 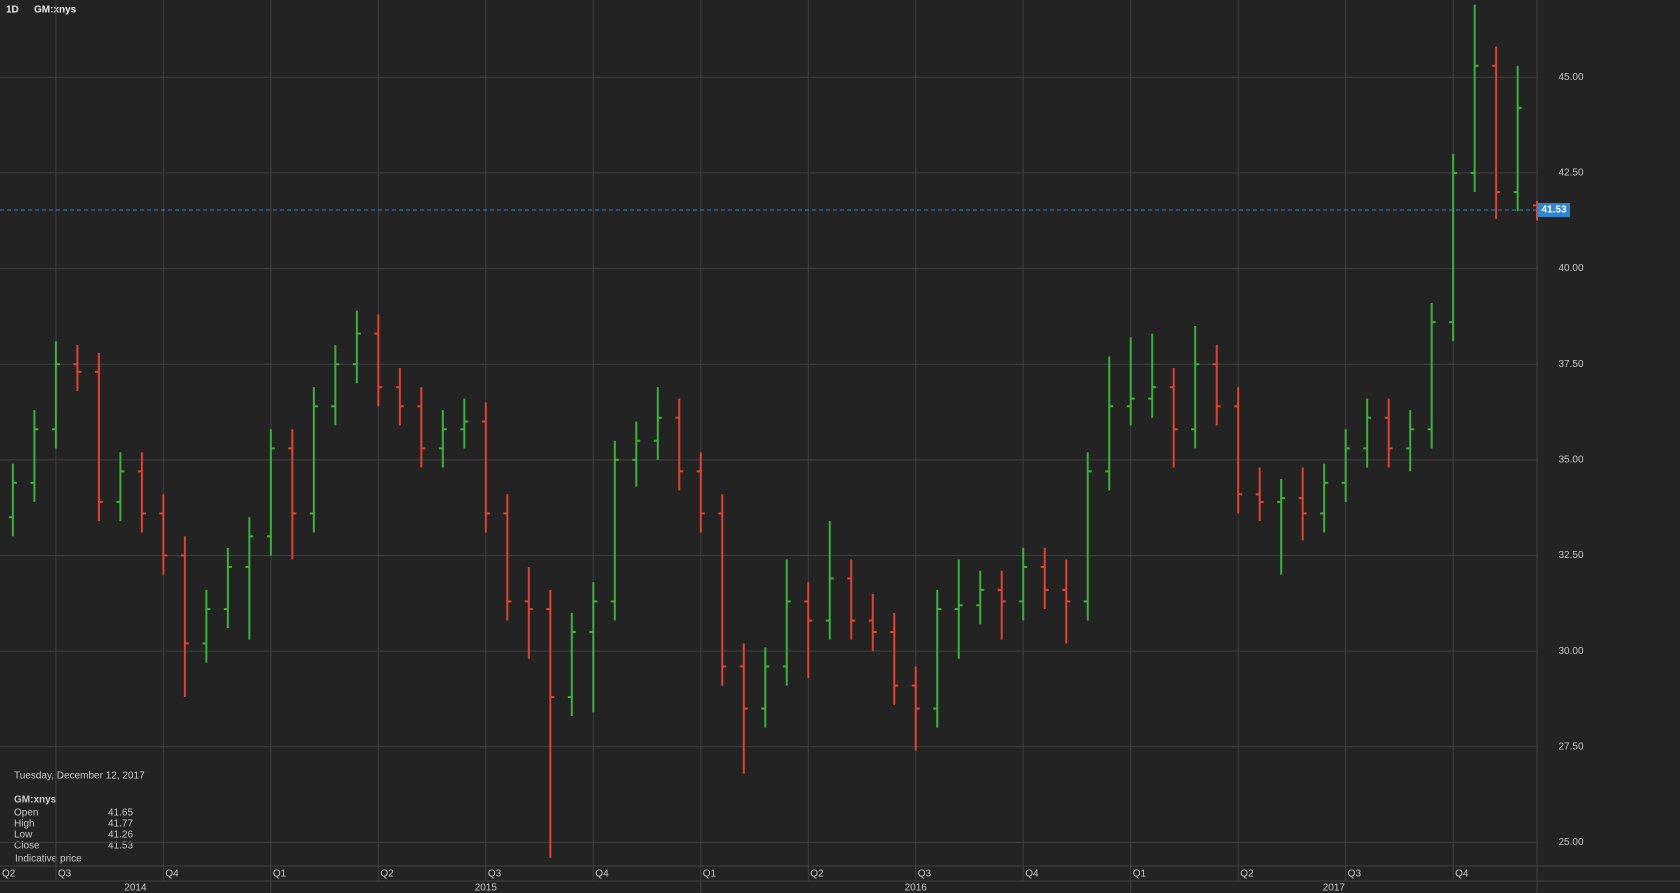 What do you see at coordinates (1570, 268) in the screenshot?
I see `y-tick-label: 40.00` at bounding box center [1570, 268].